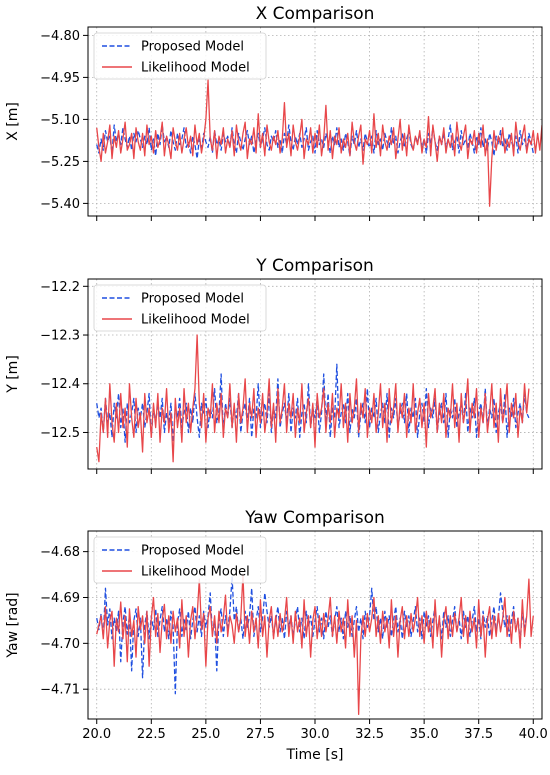 The image size is (550, 775). I want to click on x-tick-label: 30.0, so click(315, 734).